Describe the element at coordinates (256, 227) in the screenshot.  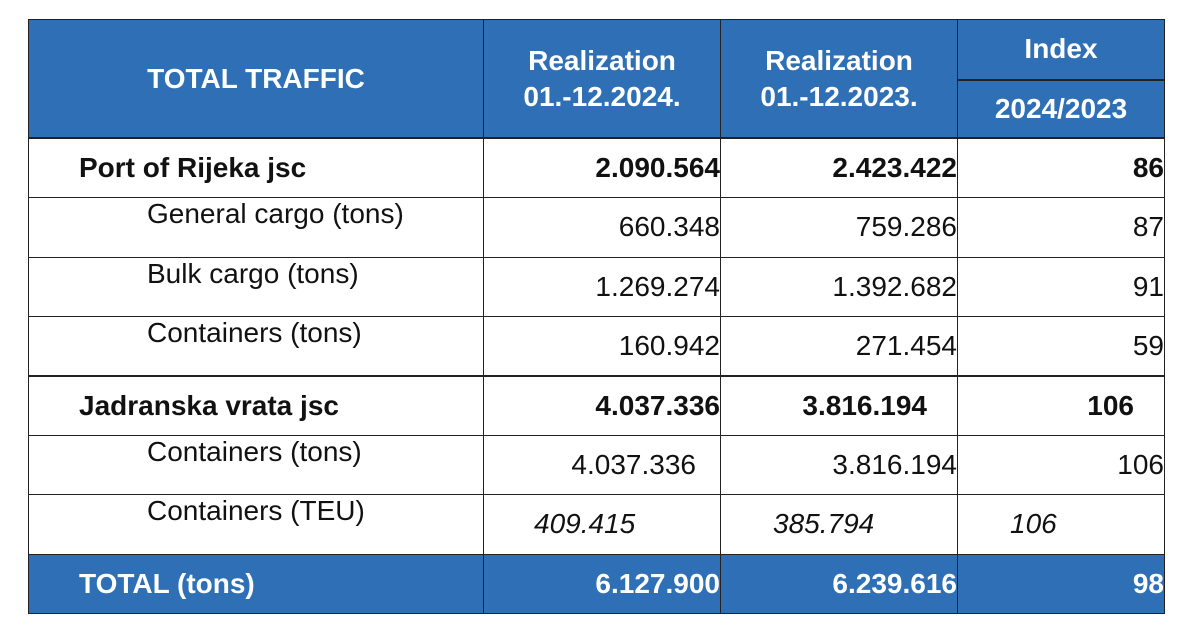
I see `row-label: General cargo (tons)` at that location.